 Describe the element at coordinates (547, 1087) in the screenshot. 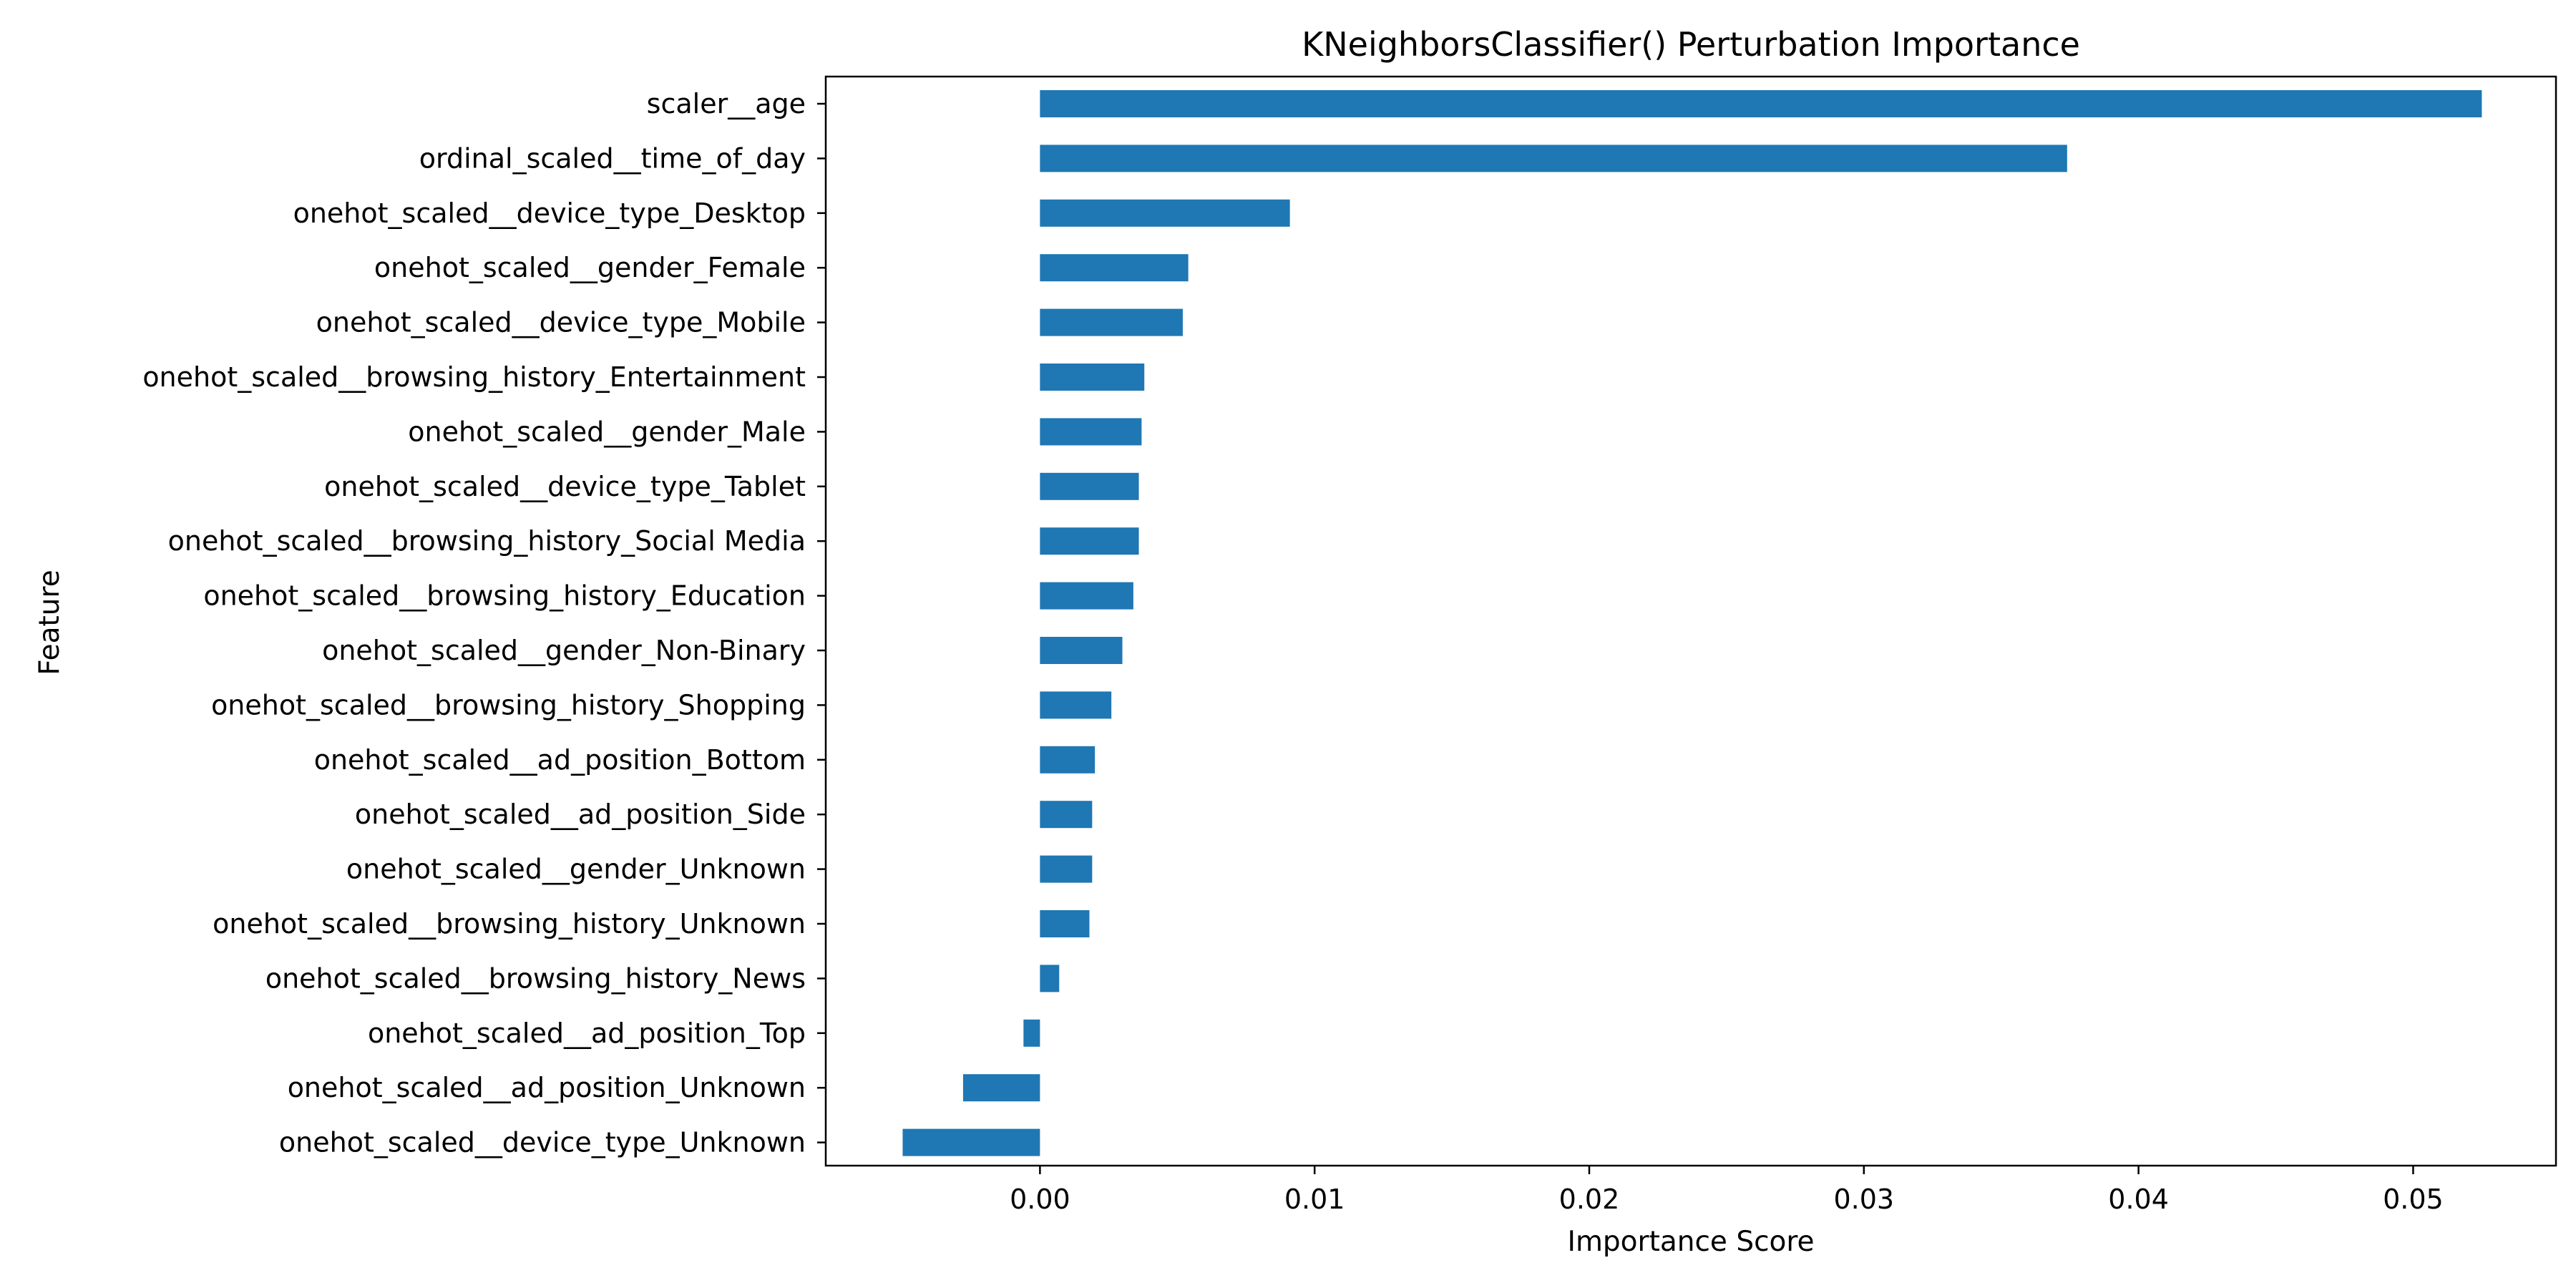

I see `y-tick-label: onehot_scaled__ad_position_Unknown` at that location.